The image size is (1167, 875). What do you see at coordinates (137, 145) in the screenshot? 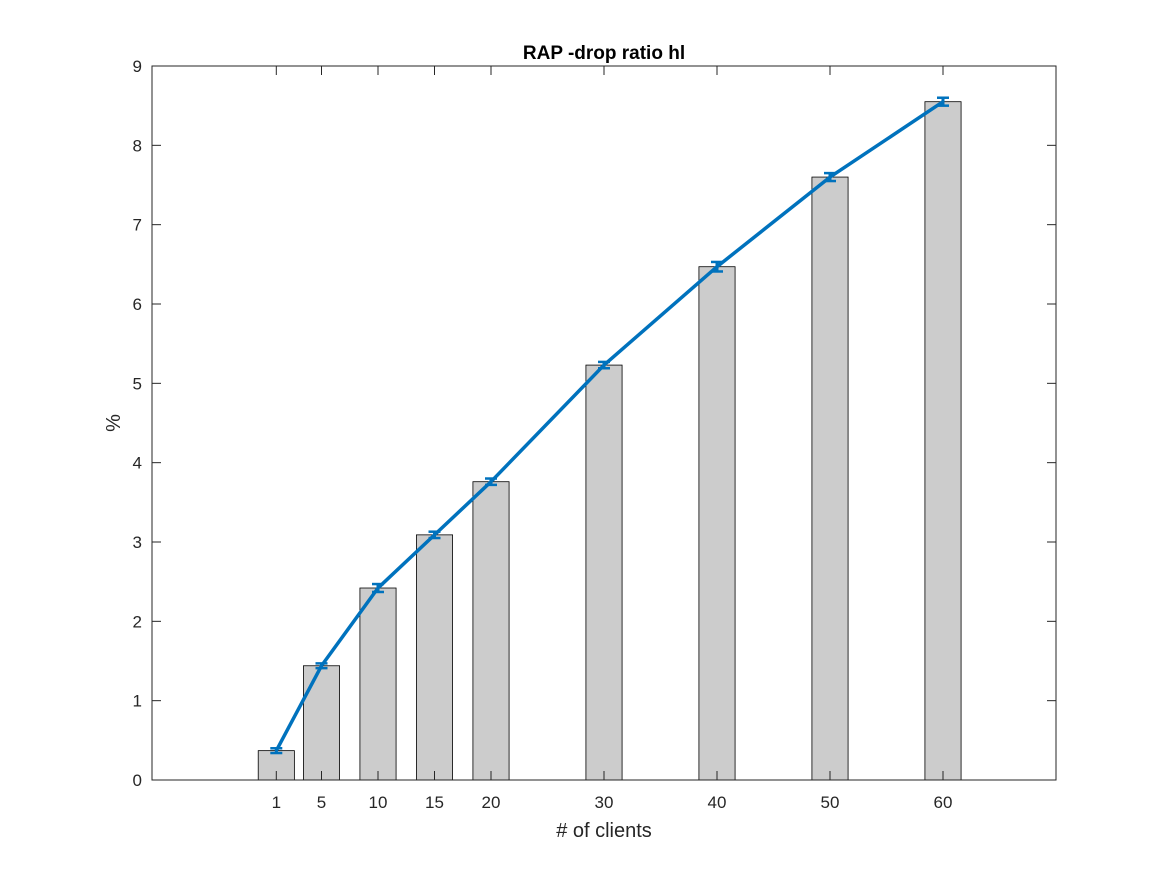
I see `y-tick-label: 8` at bounding box center [137, 145].